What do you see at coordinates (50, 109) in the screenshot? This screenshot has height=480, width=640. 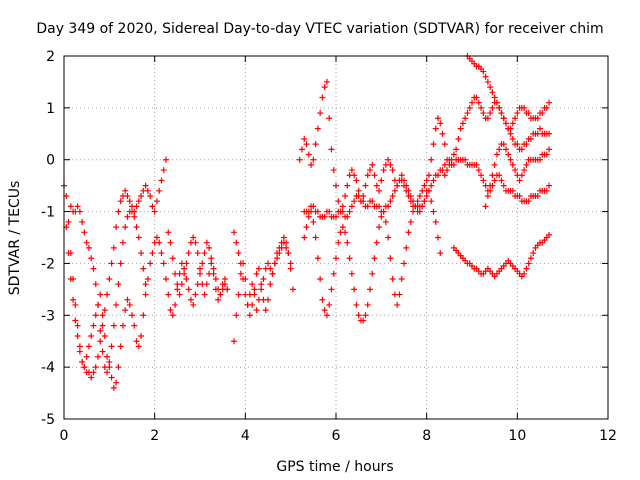 I see `y-tick-label: 1` at bounding box center [50, 109].